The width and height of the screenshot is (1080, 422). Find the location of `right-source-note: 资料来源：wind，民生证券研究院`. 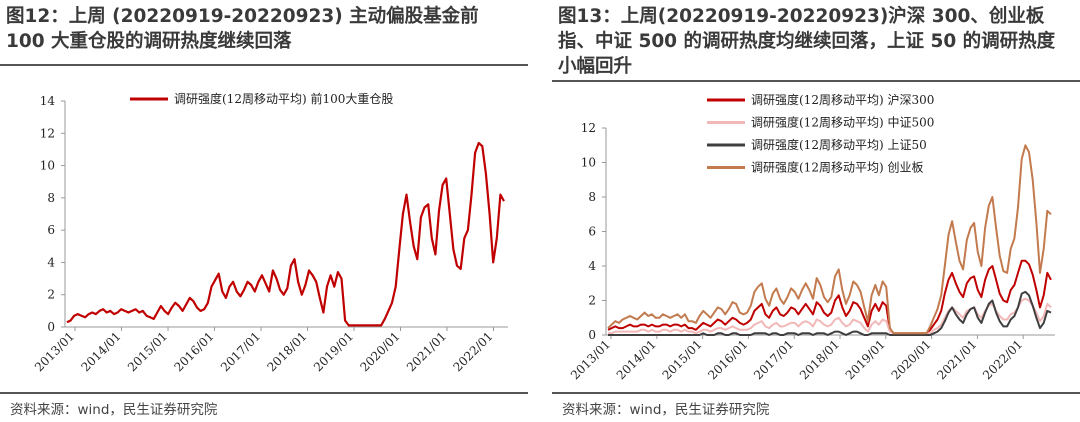

right-source-note: 资料来源：wind，民生证券研究院 is located at coordinates (666, 410).